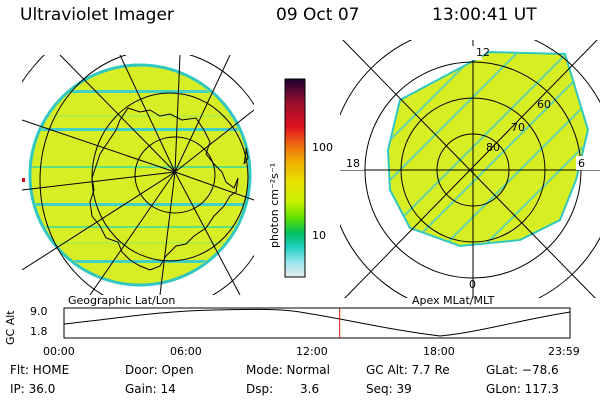  Describe the element at coordinates (122, 300) in the screenshot. I see `left-map-caption: Geographic Lat/Lon` at that location.